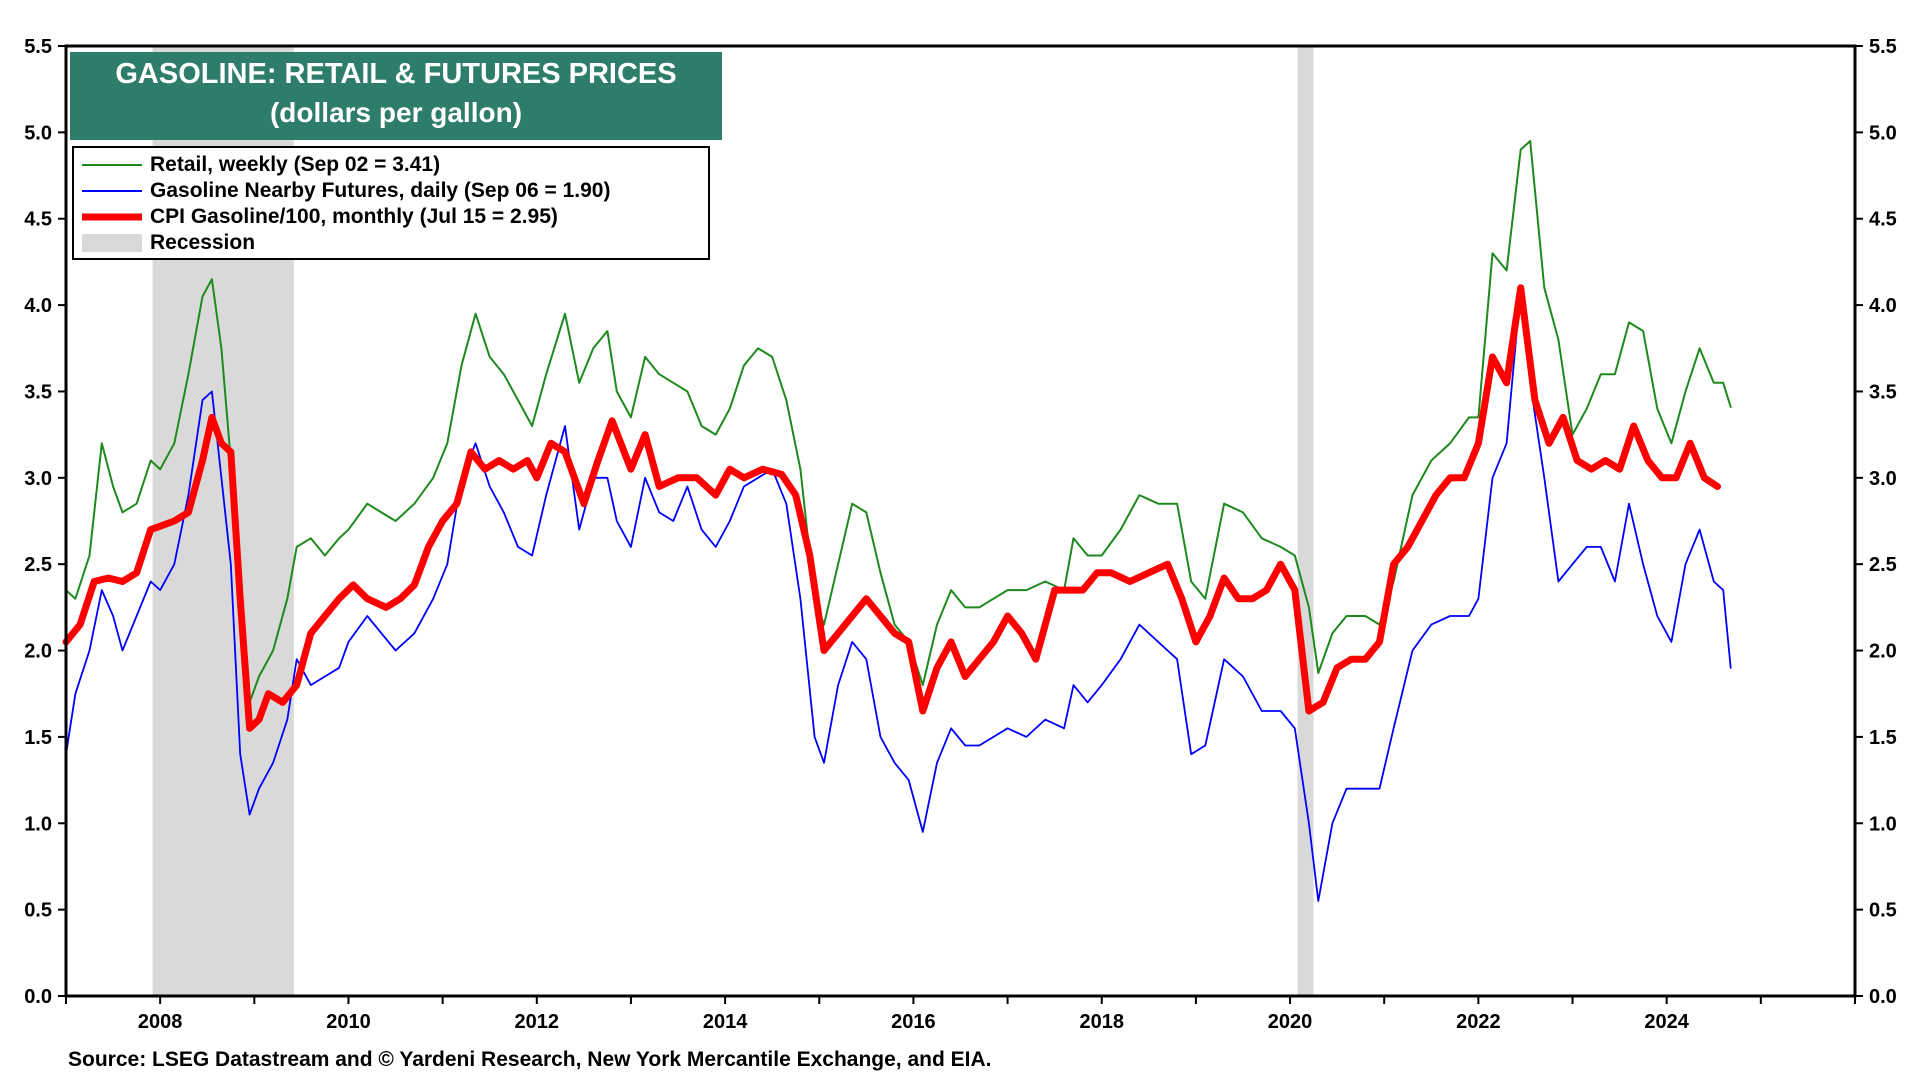  Describe the element at coordinates (112, 243) in the screenshot. I see `legend-swatch-recession` at that location.